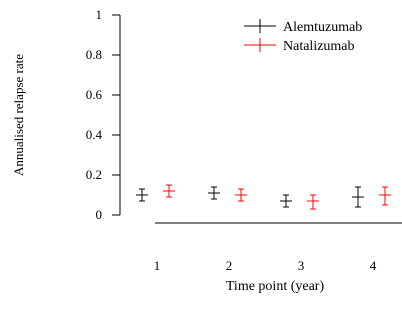 Image resolution: width=402 pixels, height=325 pixels. I want to click on legend-label: Natalizumab, so click(319, 46).